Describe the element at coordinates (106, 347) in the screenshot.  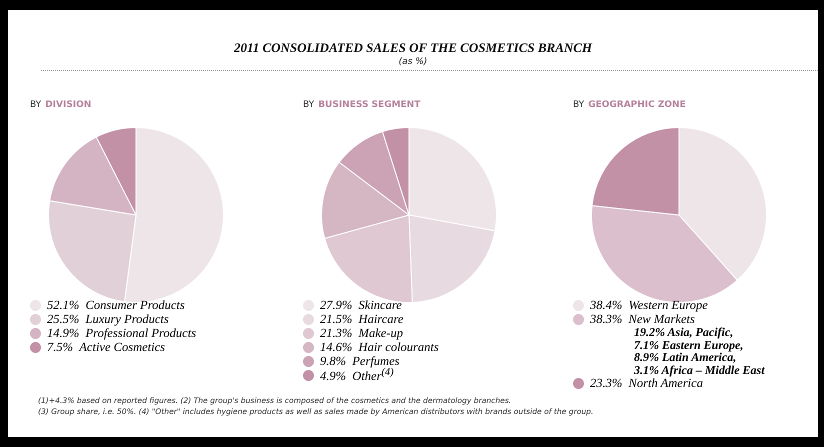
I see `legend-label: 7.5% Active Cosmetics` at that location.